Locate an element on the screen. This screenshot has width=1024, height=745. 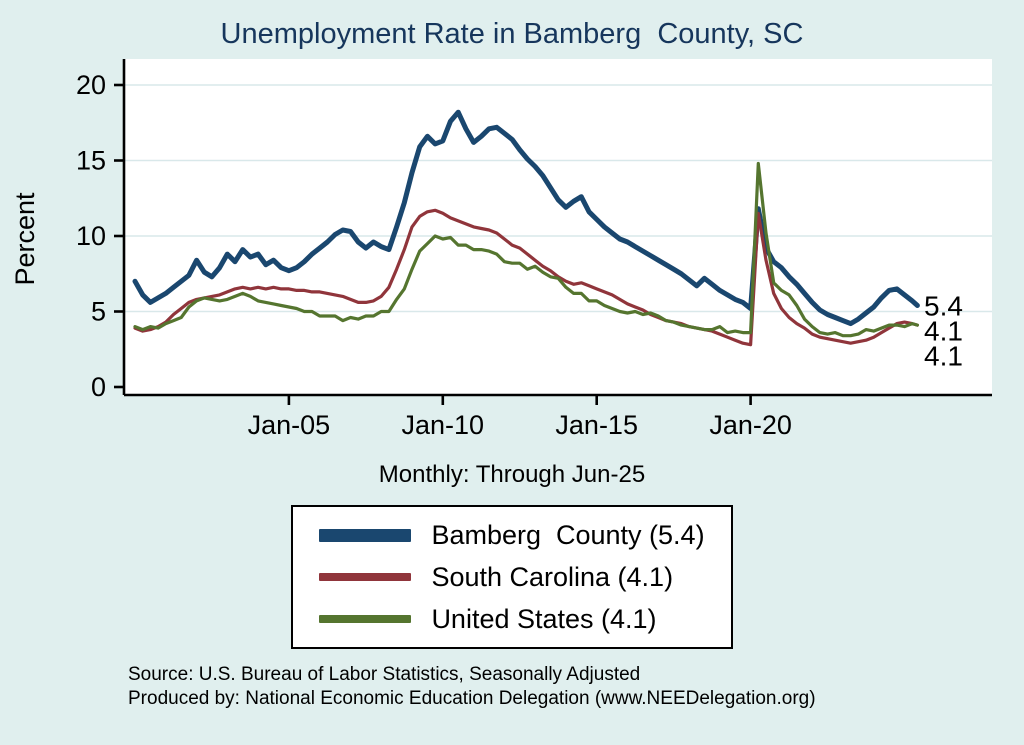
chart-title: Unemployment Rate in Bamberg County, SC is located at coordinates (512, 34).